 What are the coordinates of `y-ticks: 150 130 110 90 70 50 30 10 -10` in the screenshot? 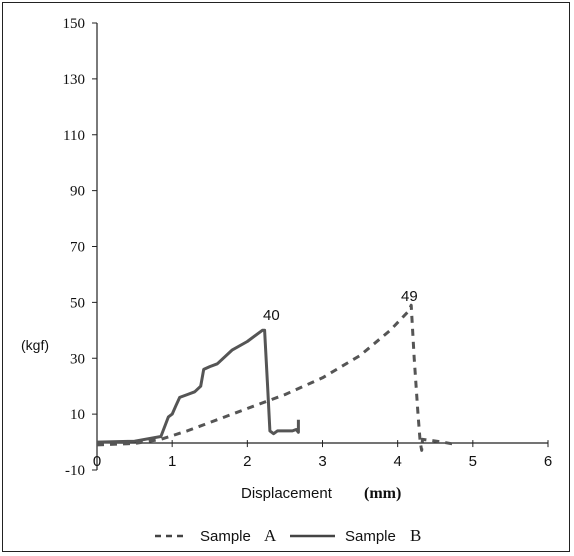 It's located at (80, 247).